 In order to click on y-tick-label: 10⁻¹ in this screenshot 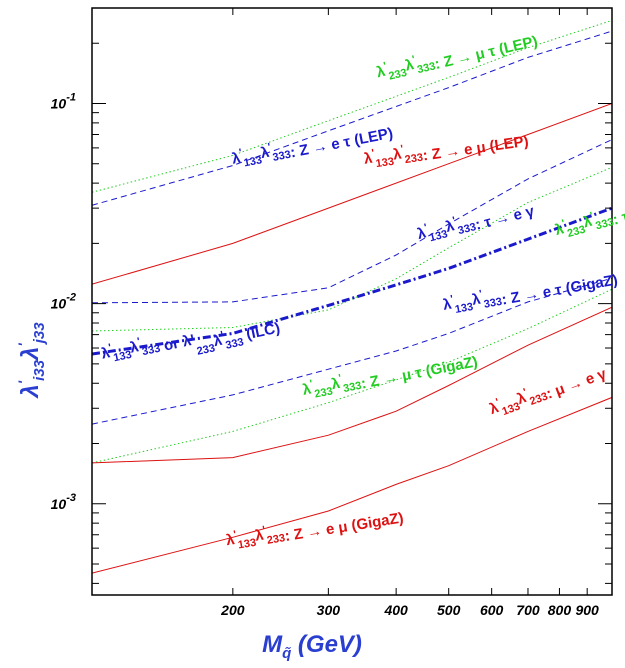, I will do `click(63, 101)`.